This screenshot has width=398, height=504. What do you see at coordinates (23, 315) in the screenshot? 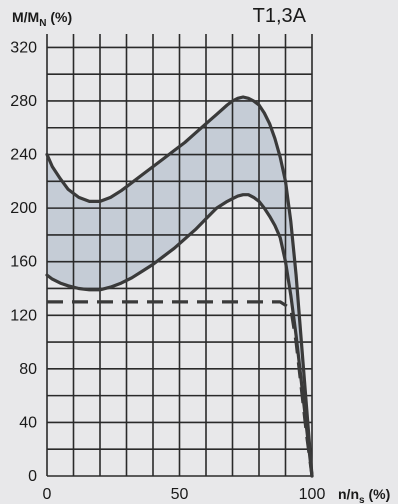
I see `y-tick-label: 120` at bounding box center [23, 315].